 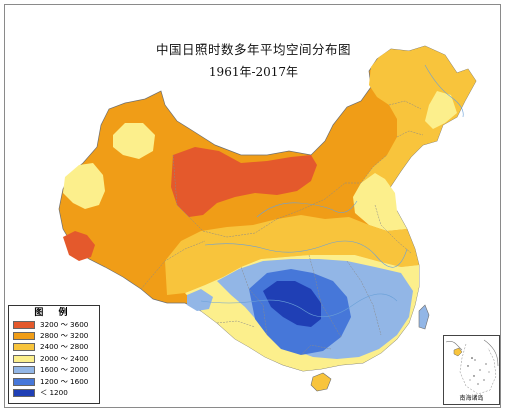 I want to click on inset-map, so click(x=472, y=367).